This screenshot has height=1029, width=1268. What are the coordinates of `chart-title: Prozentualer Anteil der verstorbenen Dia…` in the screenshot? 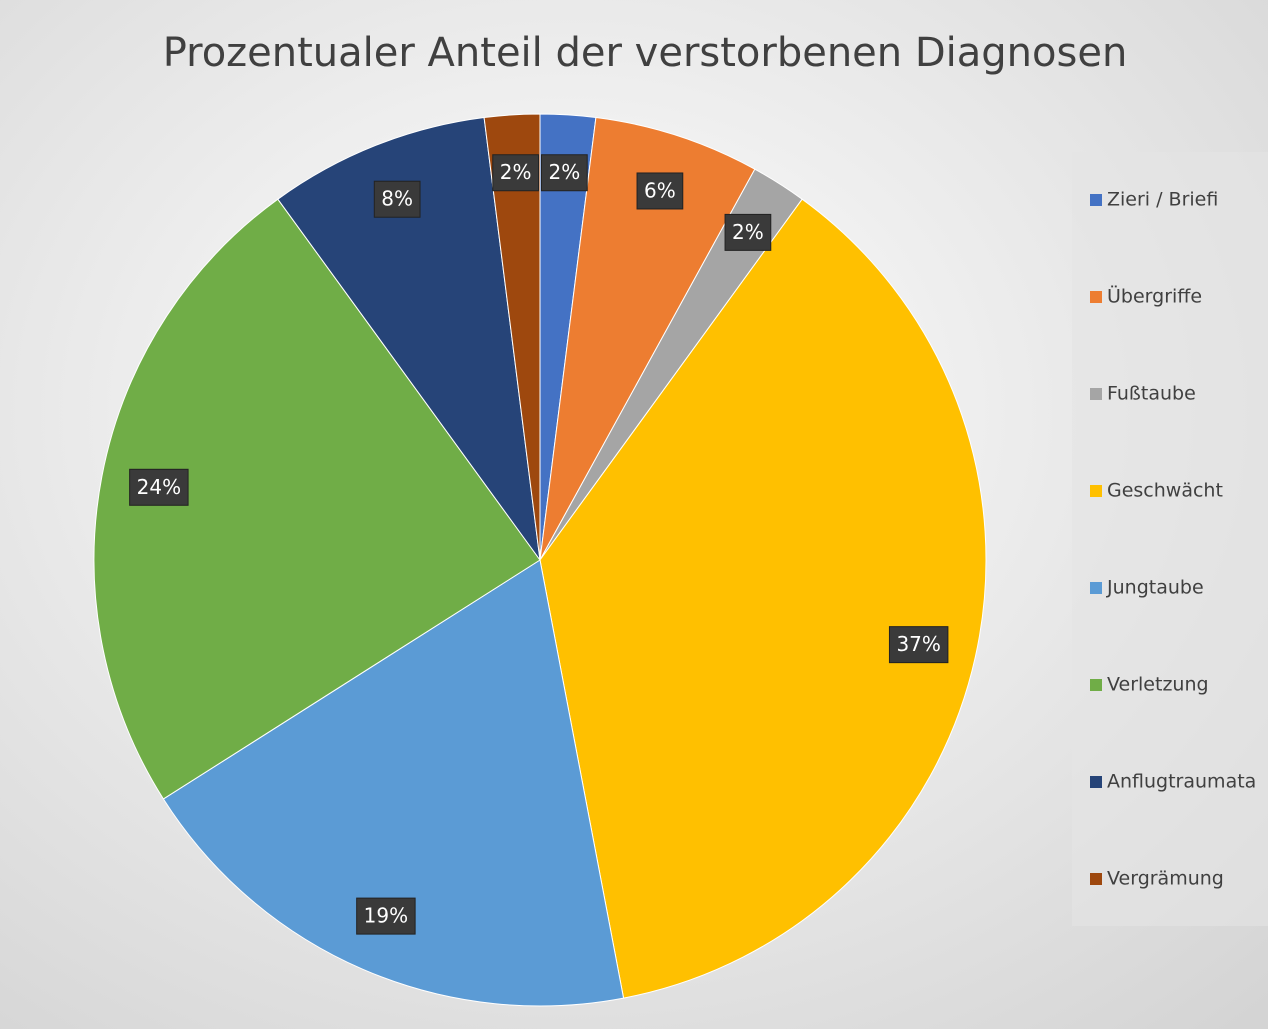 It's located at (645, 53).